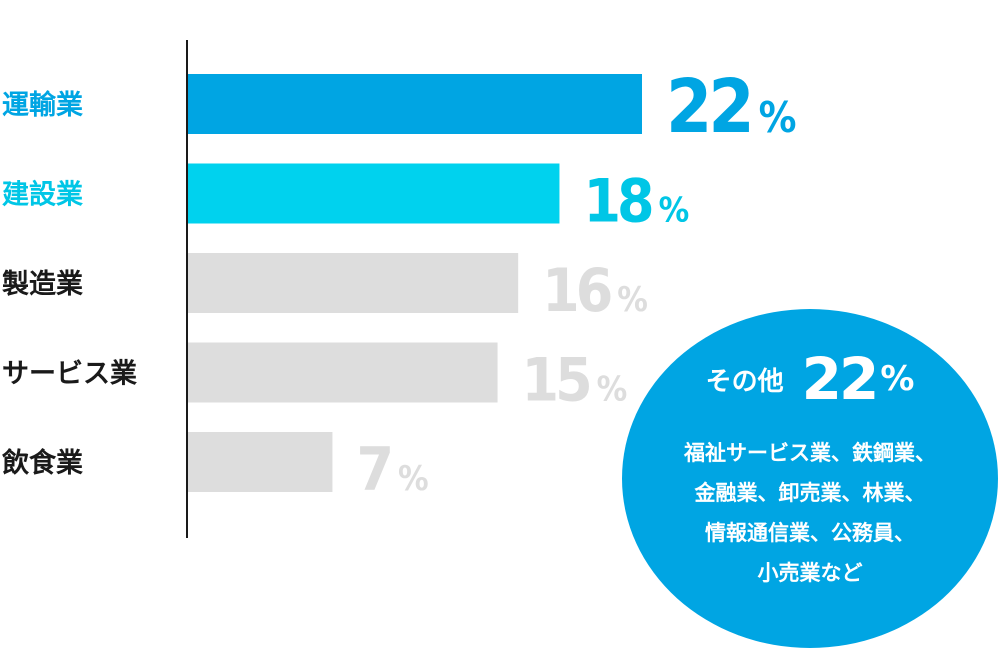 The width and height of the screenshot is (998, 648). Describe the element at coordinates (810, 493) in the screenshot. I see `other-description-line: 金融業、卸売業、林業、` at that location.